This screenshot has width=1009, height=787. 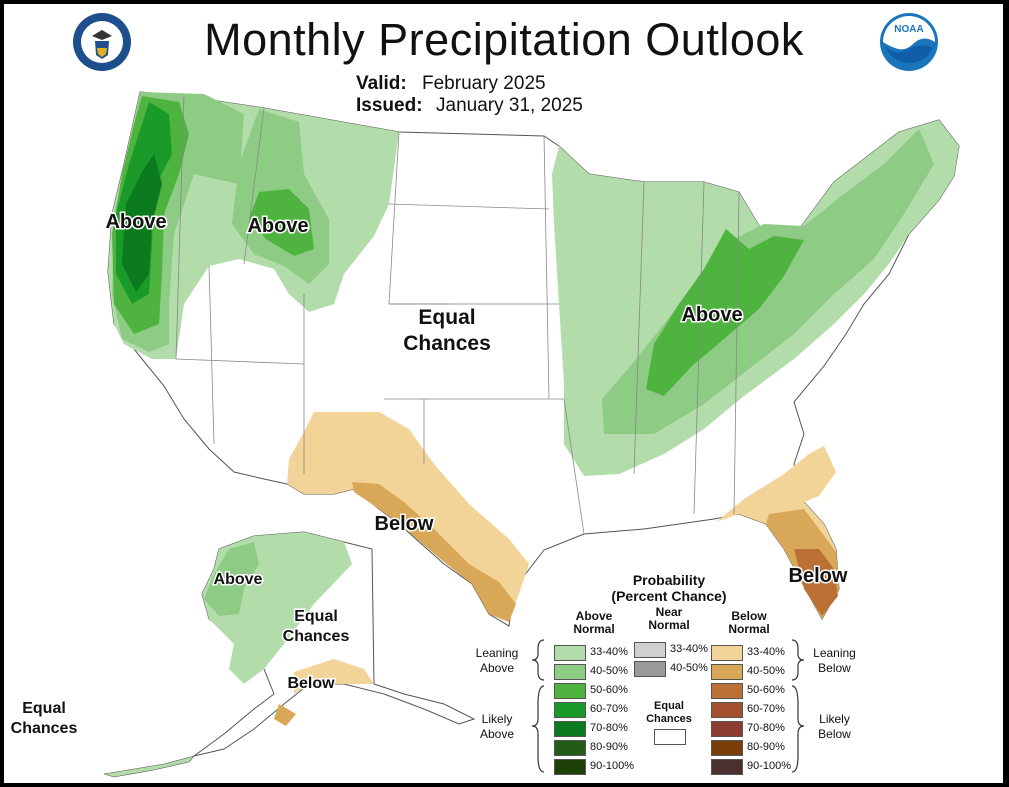 What do you see at coordinates (44, 708) in the screenshot?
I see `label-hawaii-equal-1: Equal` at bounding box center [44, 708].